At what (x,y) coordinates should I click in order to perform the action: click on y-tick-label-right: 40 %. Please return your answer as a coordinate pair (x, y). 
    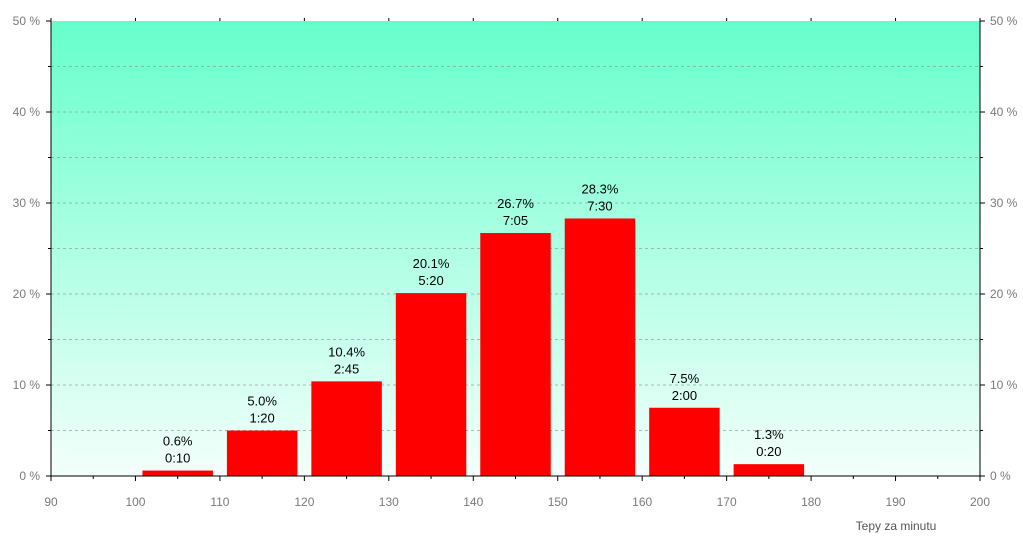
    Looking at the image, I should click on (1004, 112).